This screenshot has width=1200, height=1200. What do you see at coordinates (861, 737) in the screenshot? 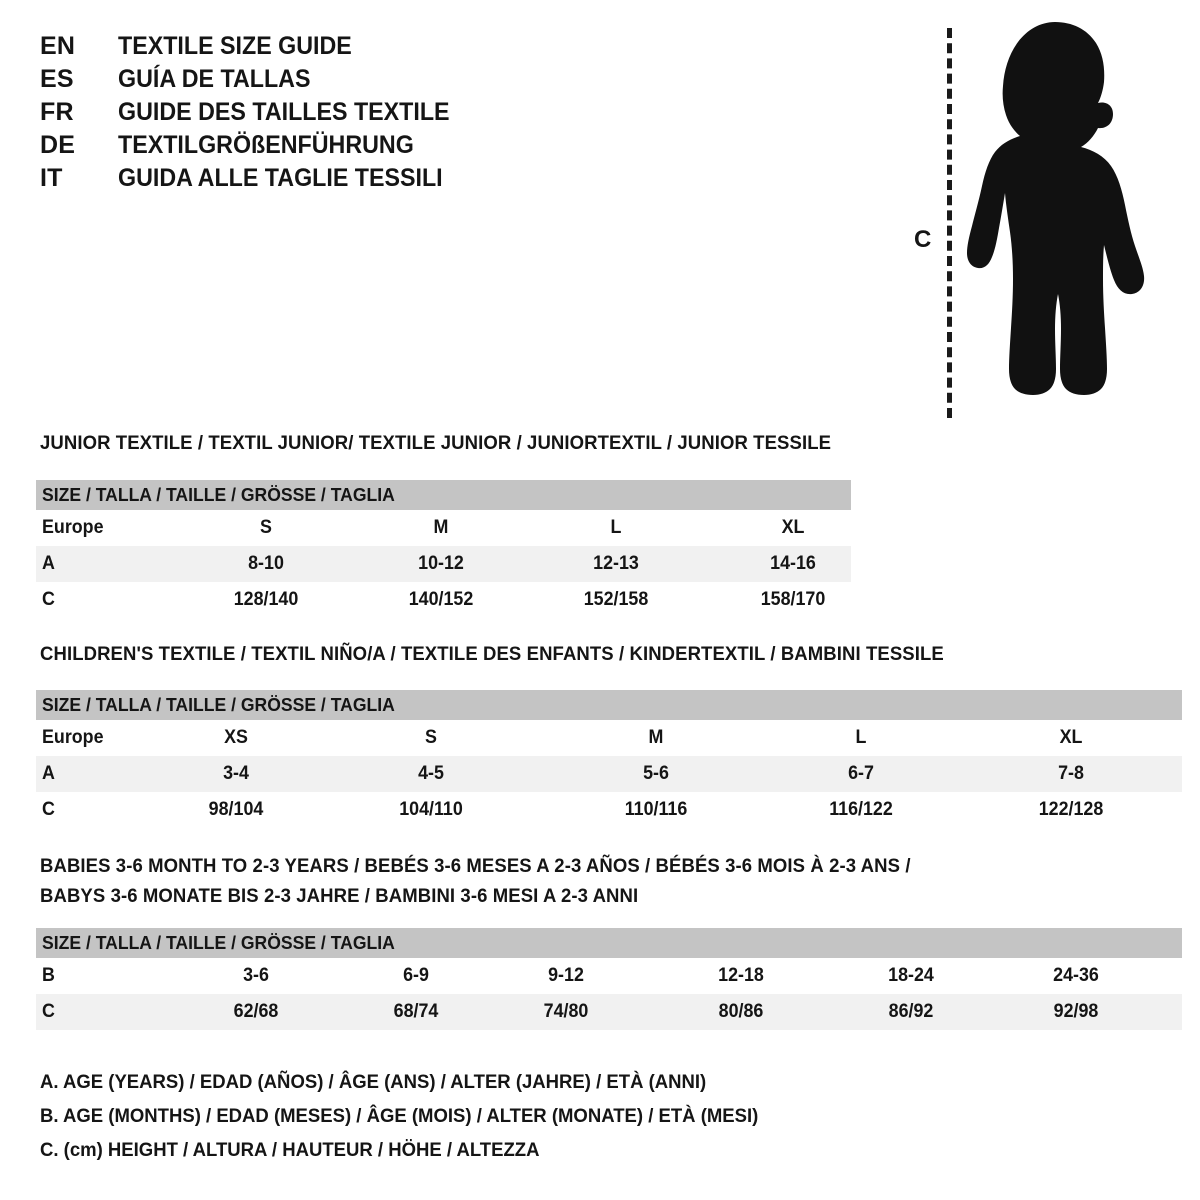
I see `table-children-col-3: L` at bounding box center [861, 737].